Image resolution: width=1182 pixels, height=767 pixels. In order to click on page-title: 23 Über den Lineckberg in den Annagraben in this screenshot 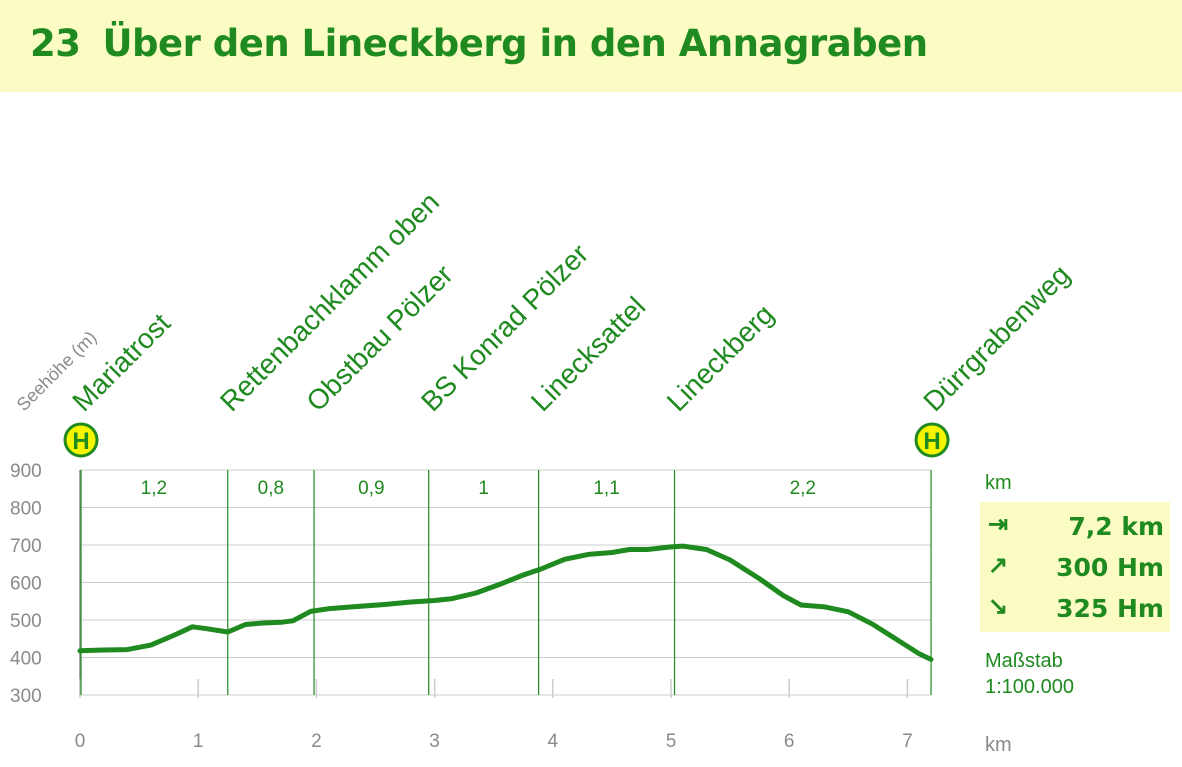, I will do `click(479, 43)`.